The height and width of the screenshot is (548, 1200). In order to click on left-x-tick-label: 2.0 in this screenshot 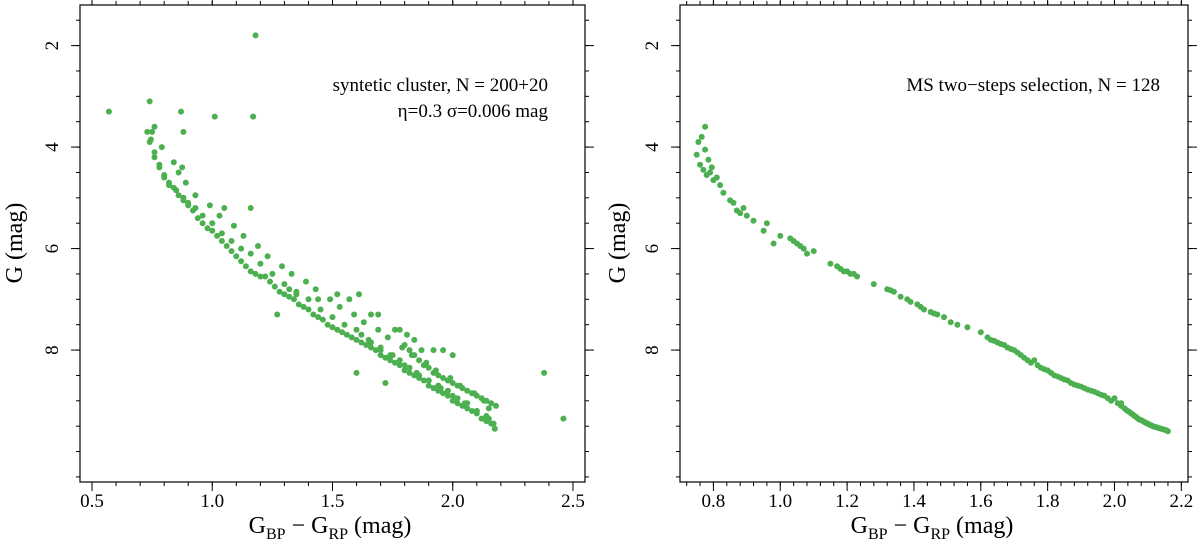, I will do `click(453, 501)`.